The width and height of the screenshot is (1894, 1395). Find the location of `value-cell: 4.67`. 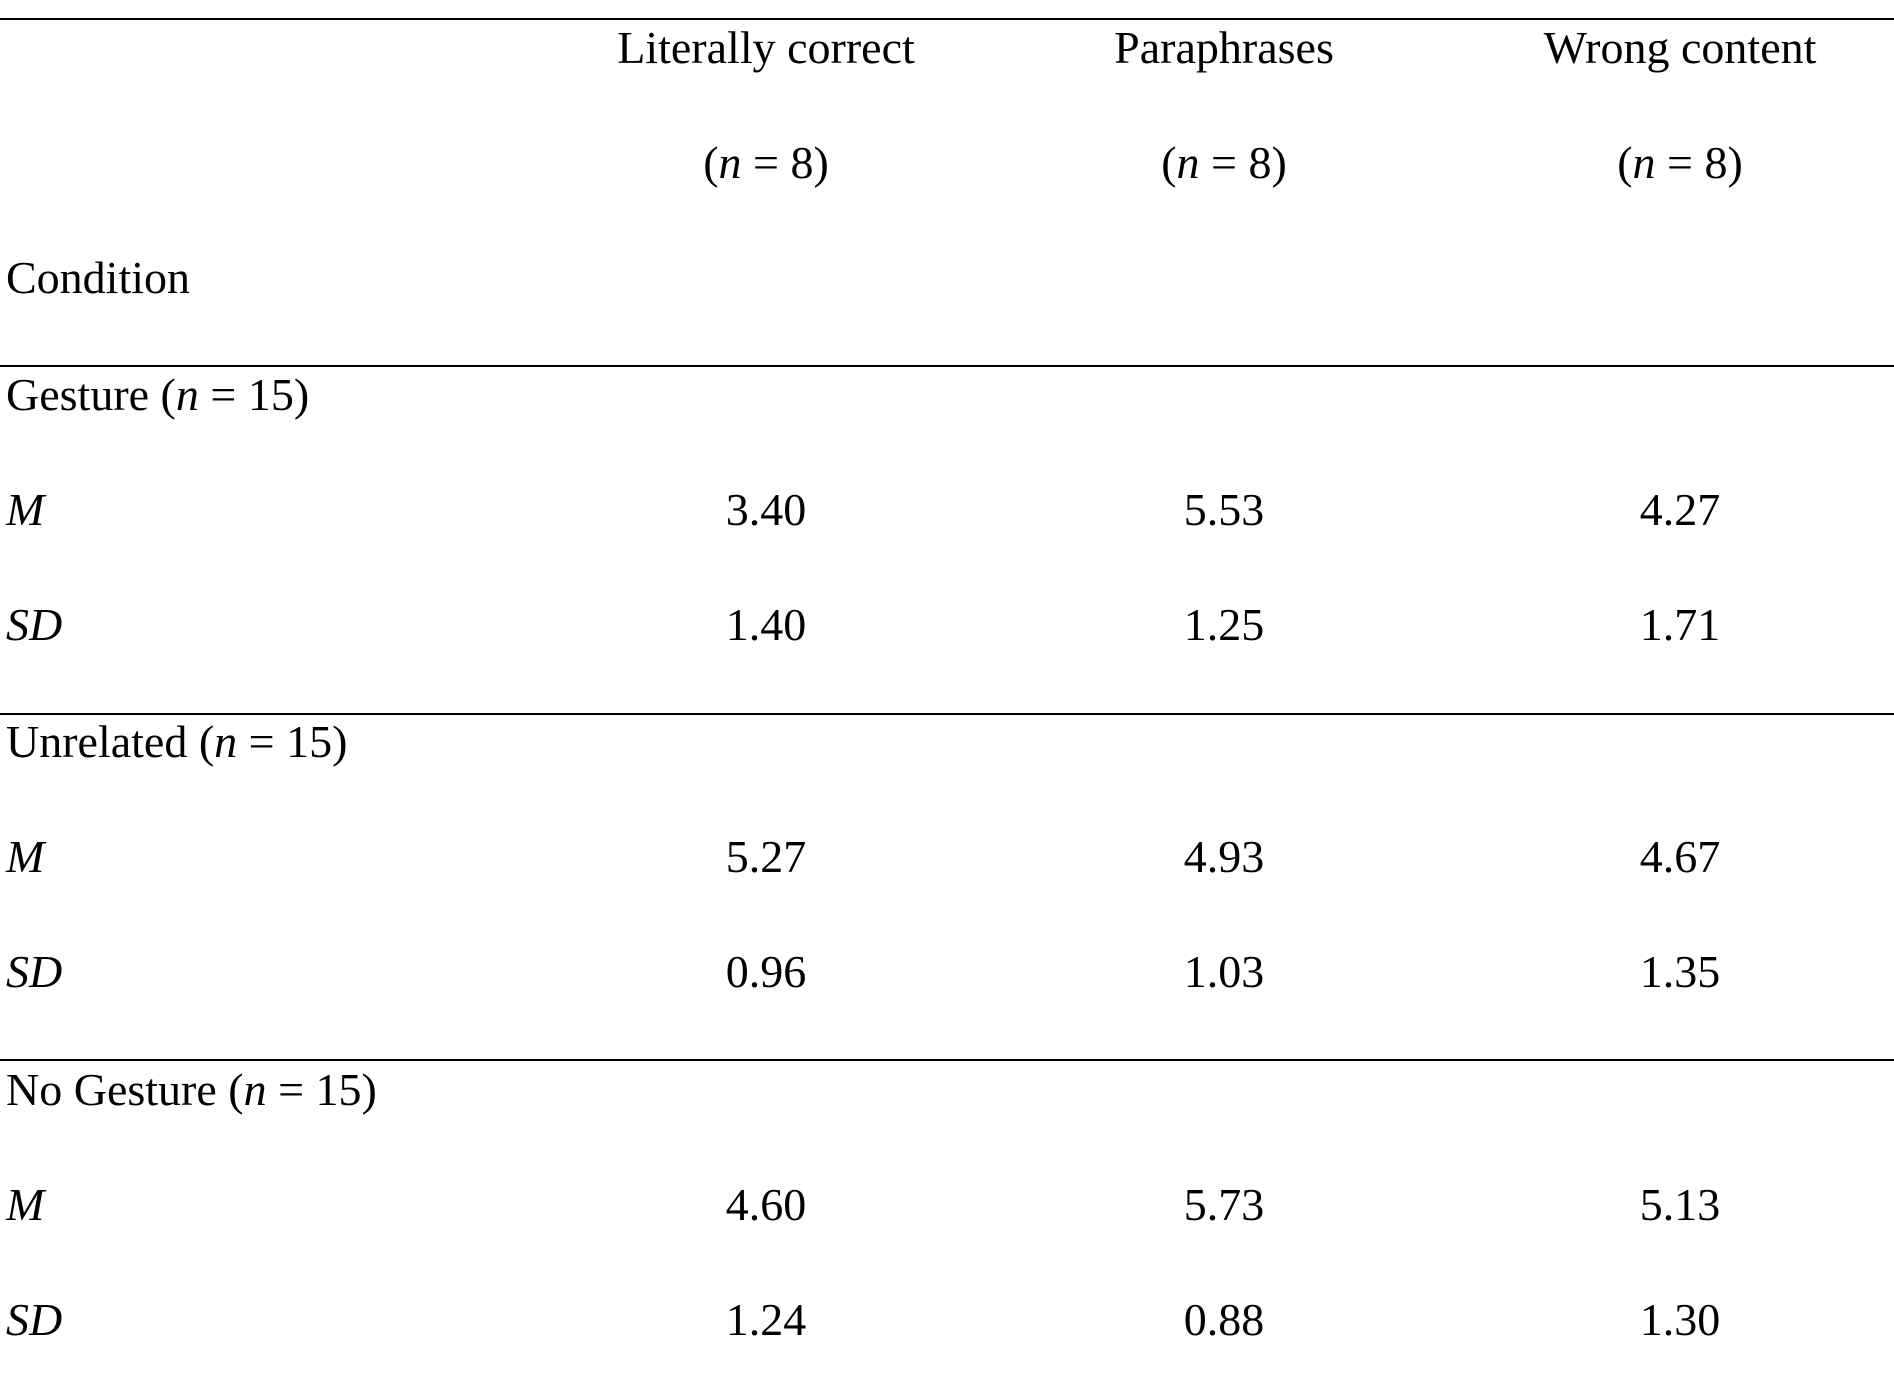

value-cell: 4.67 is located at coordinates (1680, 856).